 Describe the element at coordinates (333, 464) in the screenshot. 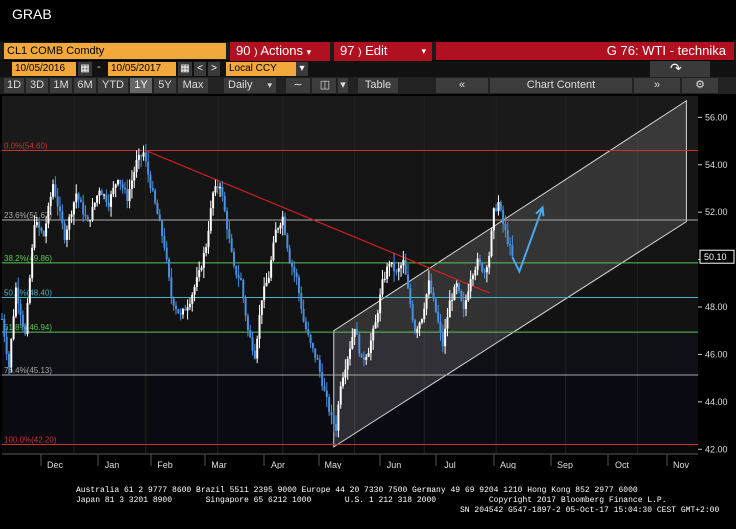

I see `x-month-label: May` at that location.